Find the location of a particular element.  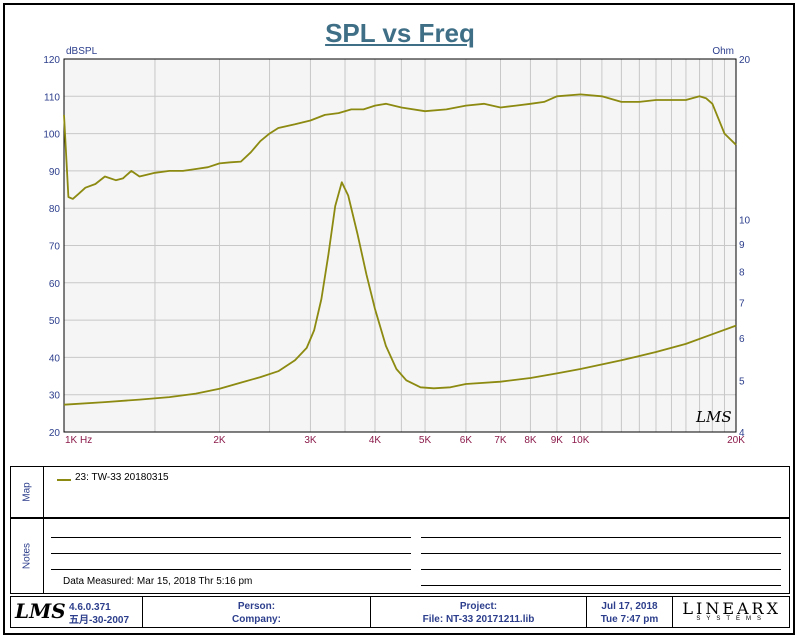

y-left-tick-label: 60 is located at coordinates (55, 284).